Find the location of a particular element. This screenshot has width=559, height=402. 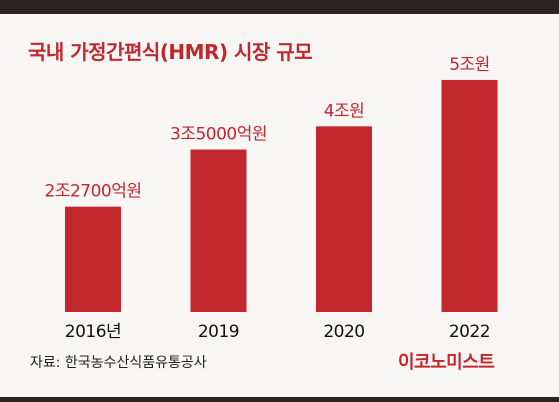

source-note: 자료: 한국농수산식품유통공사 is located at coordinates (118, 363).